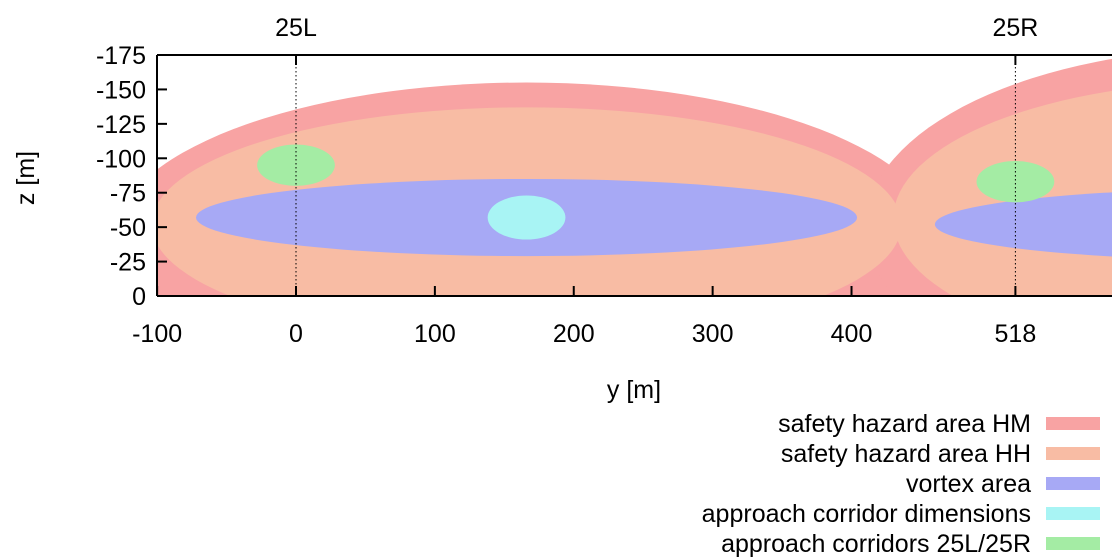 The image size is (1112, 559). I want to click on legend-label-4: approach corridors 25L/25R, so click(876, 544).